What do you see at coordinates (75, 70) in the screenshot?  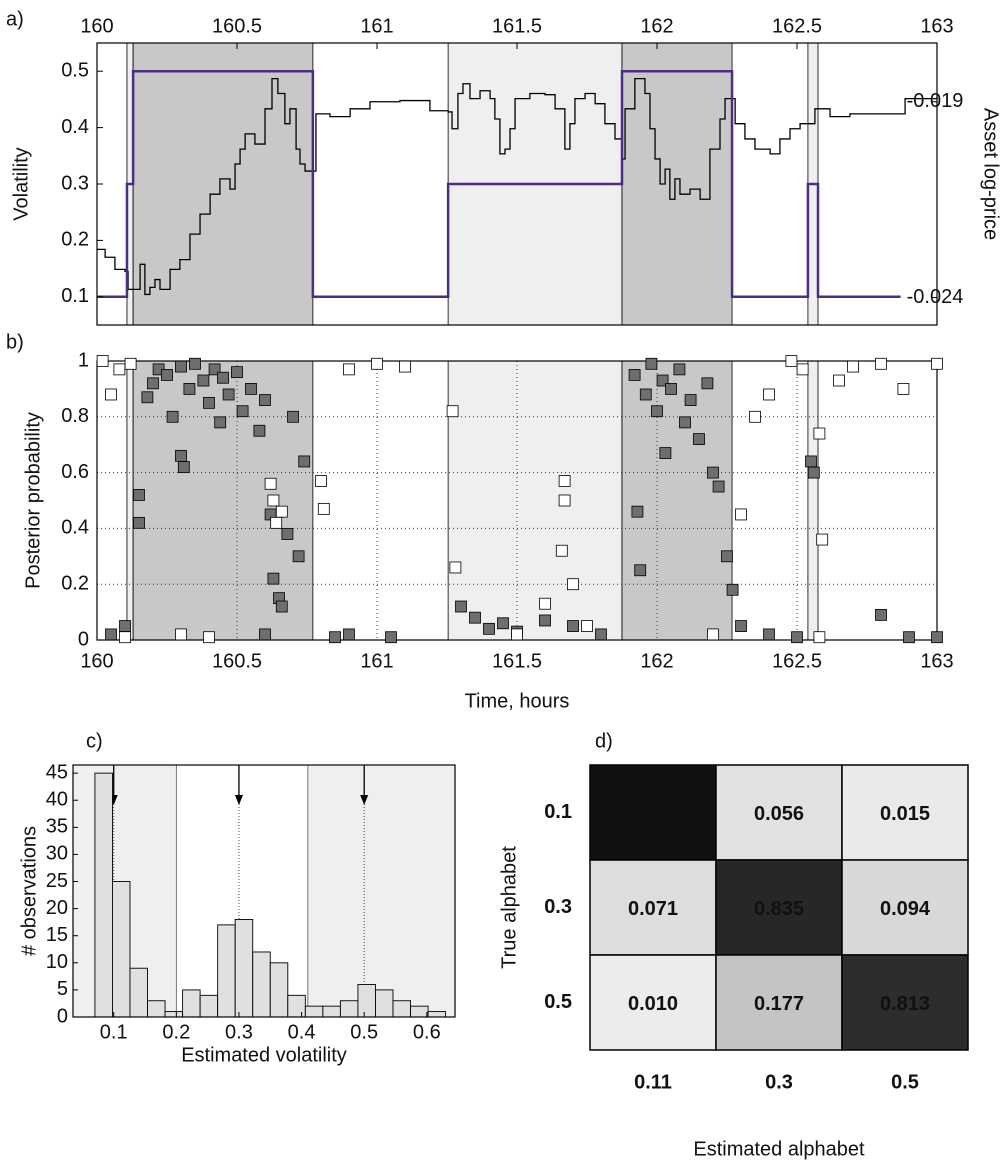 I see `y-tick-label: 0.5` at bounding box center [75, 70].